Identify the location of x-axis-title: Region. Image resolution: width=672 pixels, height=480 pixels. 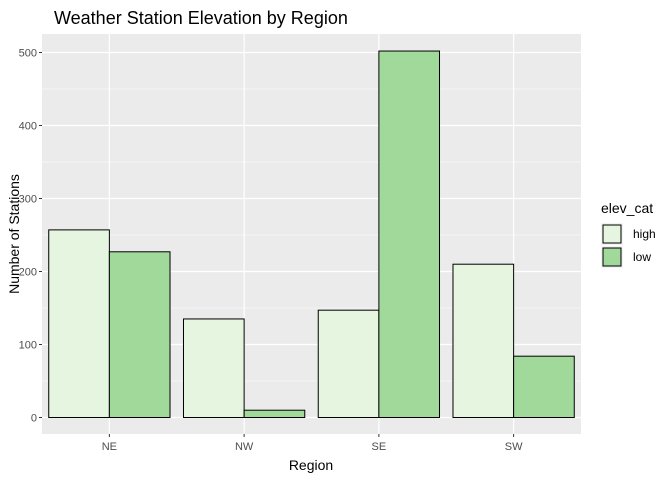
(311, 465).